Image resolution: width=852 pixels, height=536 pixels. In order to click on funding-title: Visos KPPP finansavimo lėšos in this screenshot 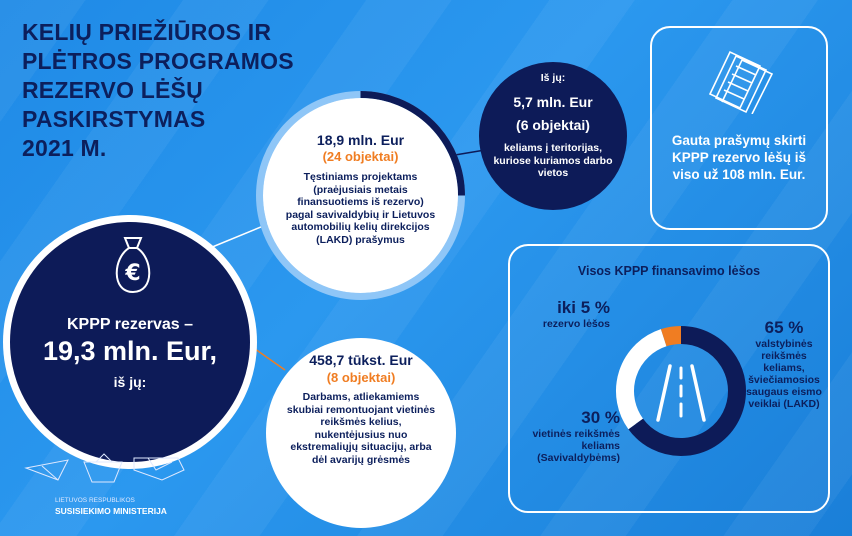, I will do `click(669, 271)`.